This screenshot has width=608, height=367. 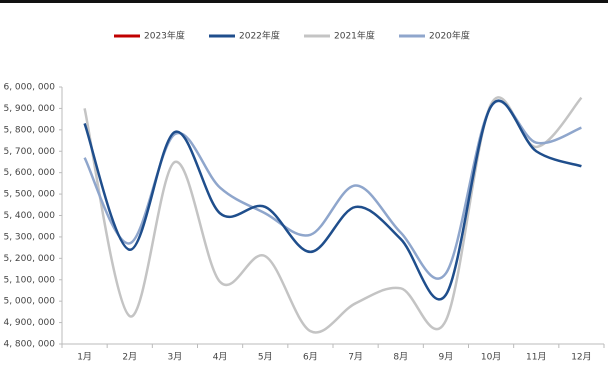 I want to click on x-tick-label: 10月, so click(x=491, y=357).